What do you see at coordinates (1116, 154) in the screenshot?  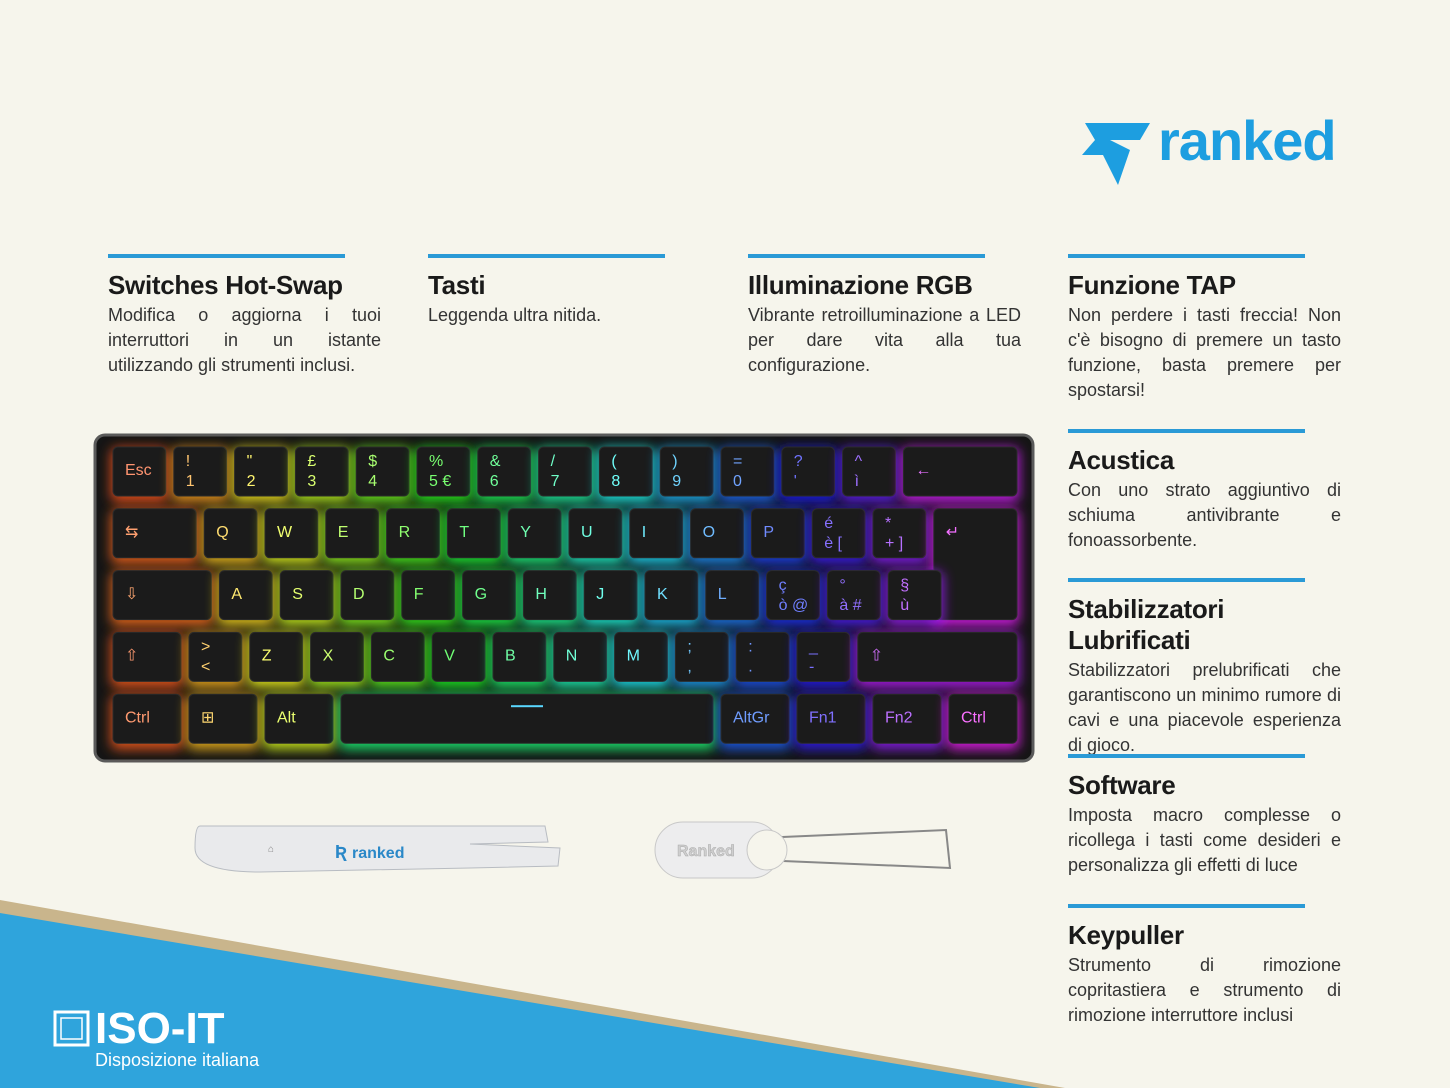 I see `logo-mark` at bounding box center [1116, 154].